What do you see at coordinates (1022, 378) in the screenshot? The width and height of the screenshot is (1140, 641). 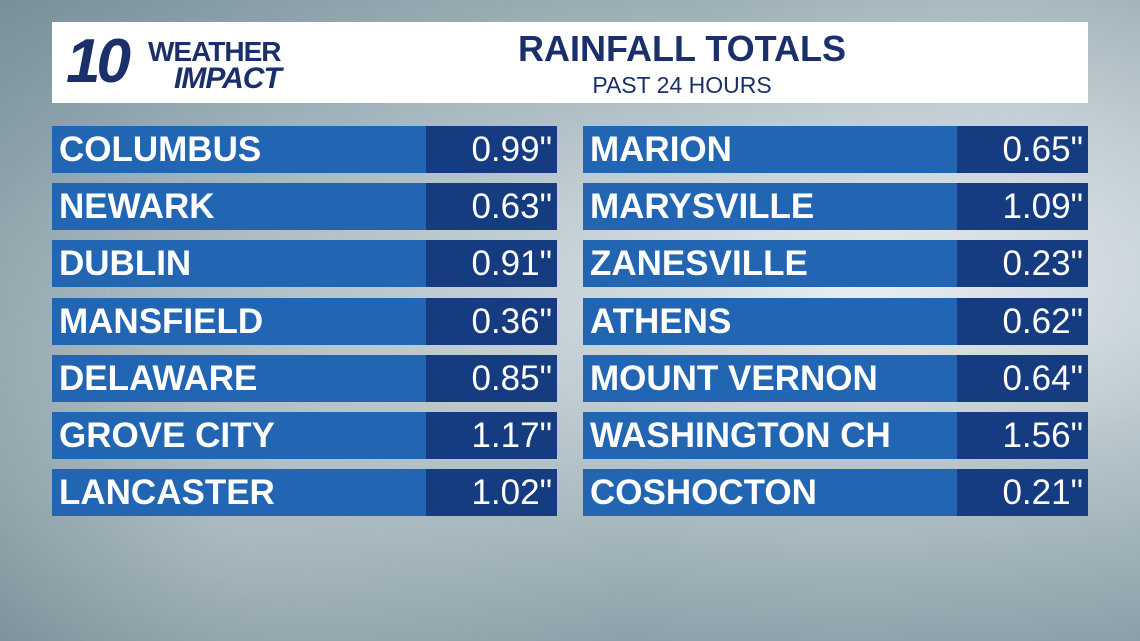 I see `rainfall-value: 0.64"` at bounding box center [1022, 378].